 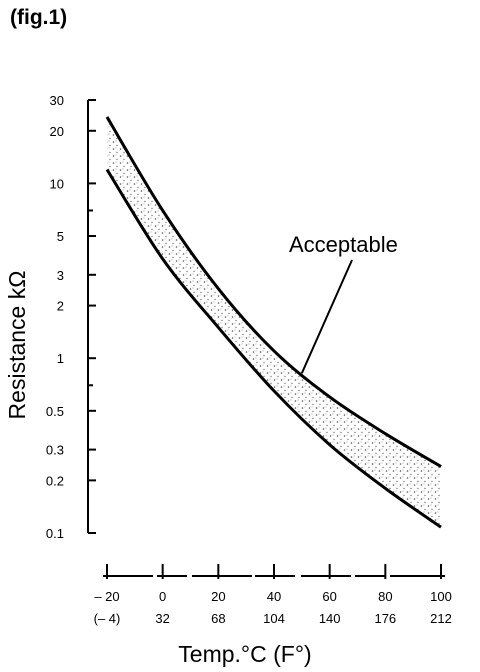 What do you see at coordinates (343, 244) in the screenshot?
I see `annotation-acceptable: Acceptable` at bounding box center [343, 244].